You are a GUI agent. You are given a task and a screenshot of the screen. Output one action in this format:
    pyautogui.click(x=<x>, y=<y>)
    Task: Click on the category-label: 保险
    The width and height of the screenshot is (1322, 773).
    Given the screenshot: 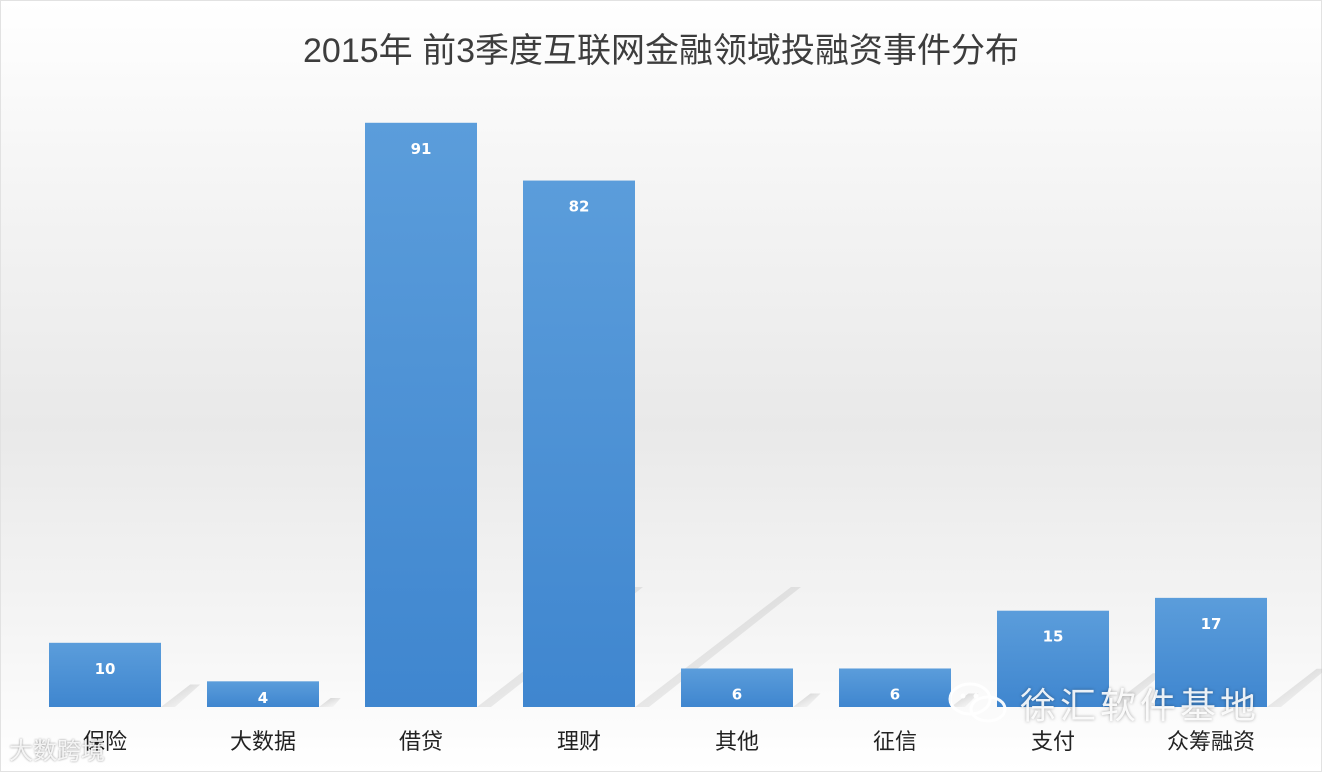 What is the action you would take?
    pyautogui.click(x=105, y=742)
    